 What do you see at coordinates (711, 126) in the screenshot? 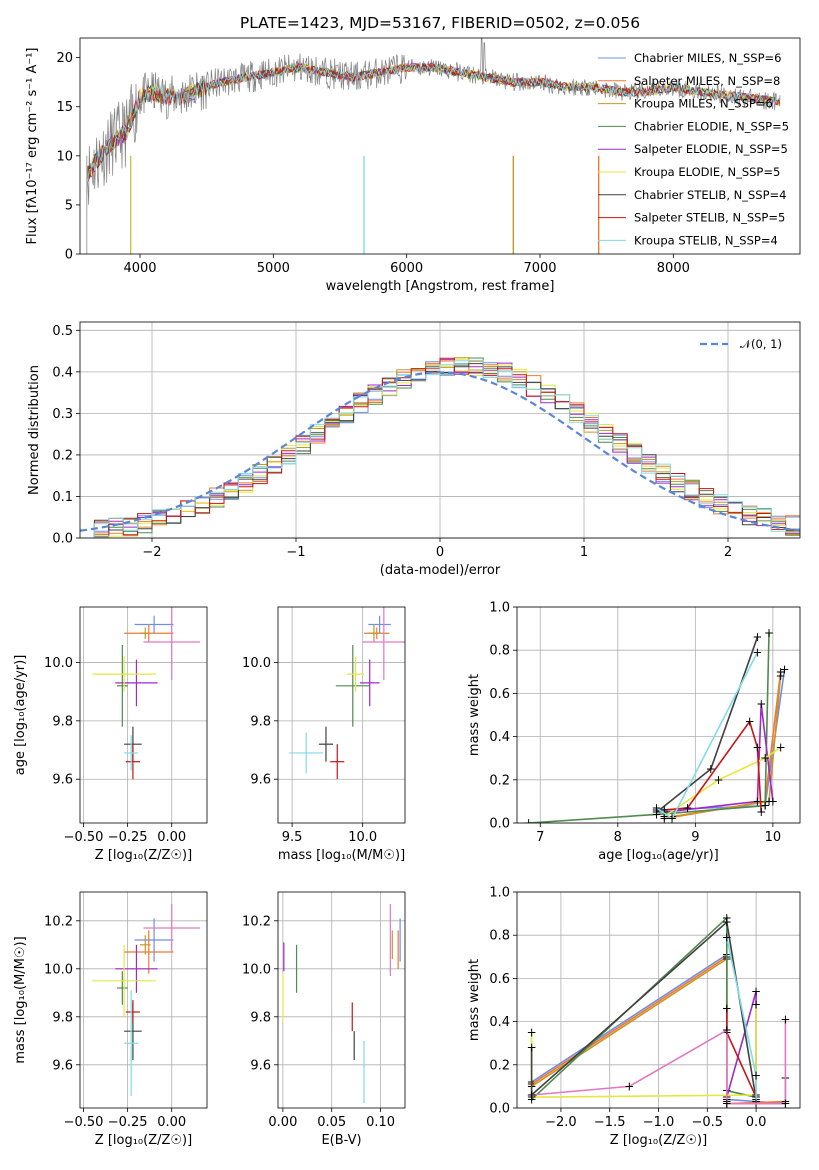
I see `legend-entry: Chabrier ELODIE, N_SSP=5` at bounding box center [711, 126].